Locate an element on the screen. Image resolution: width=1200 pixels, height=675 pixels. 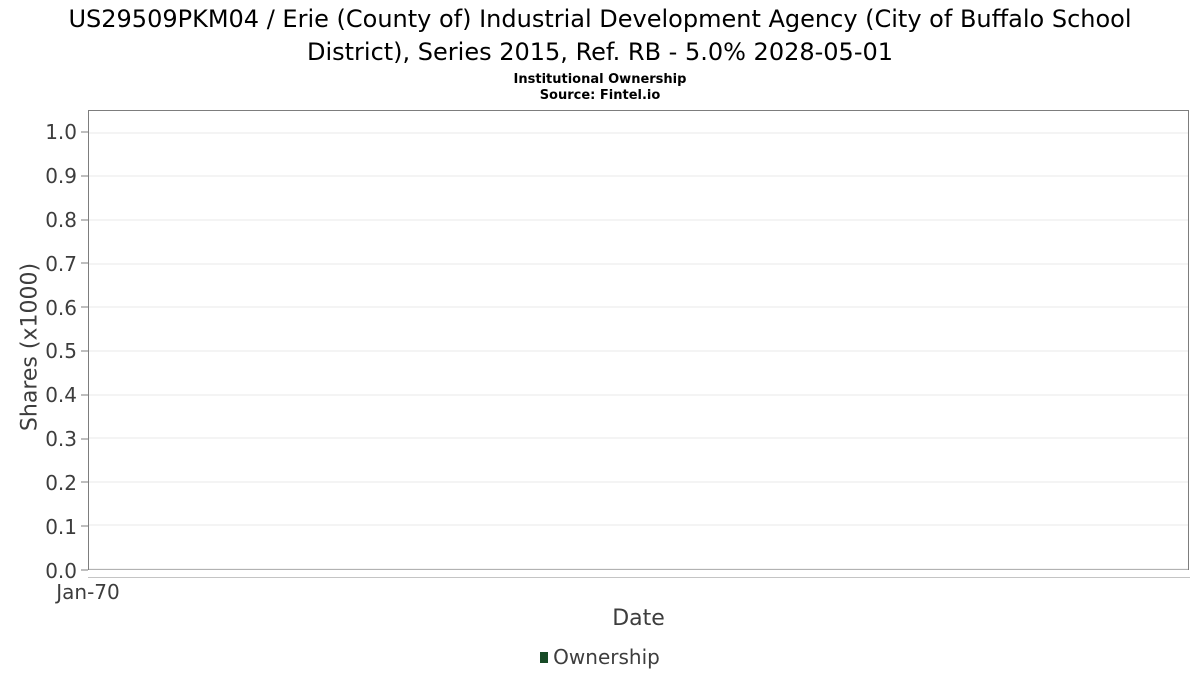
y-tick-label: 0.0 is located at coordinates (61, 571).